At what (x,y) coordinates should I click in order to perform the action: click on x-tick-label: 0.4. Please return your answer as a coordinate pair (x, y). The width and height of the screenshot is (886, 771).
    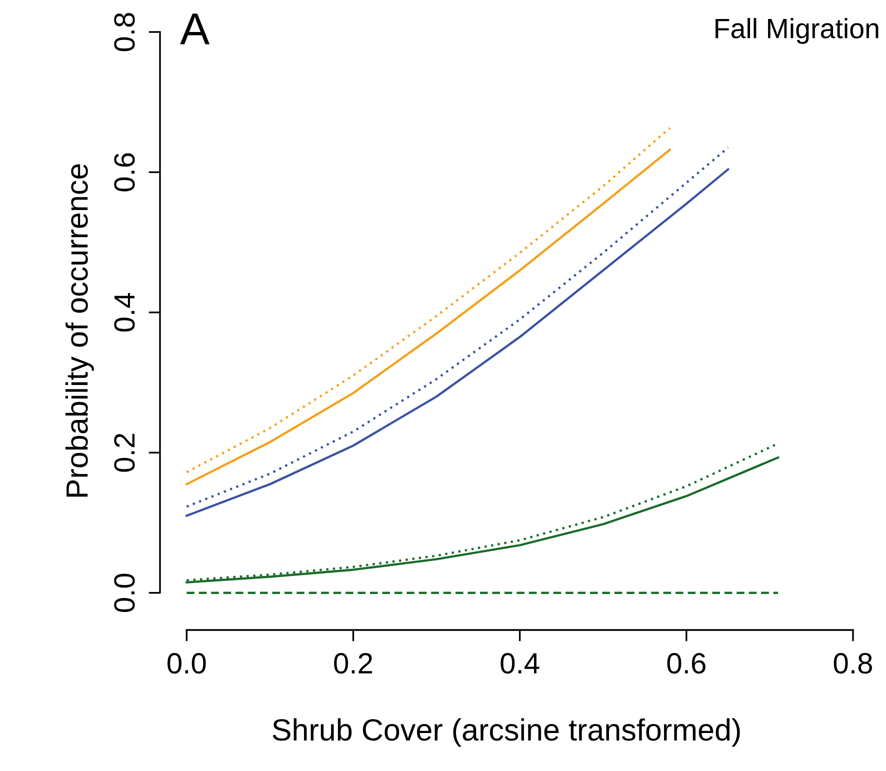
    Looking at the image, I should click on (520, 663).